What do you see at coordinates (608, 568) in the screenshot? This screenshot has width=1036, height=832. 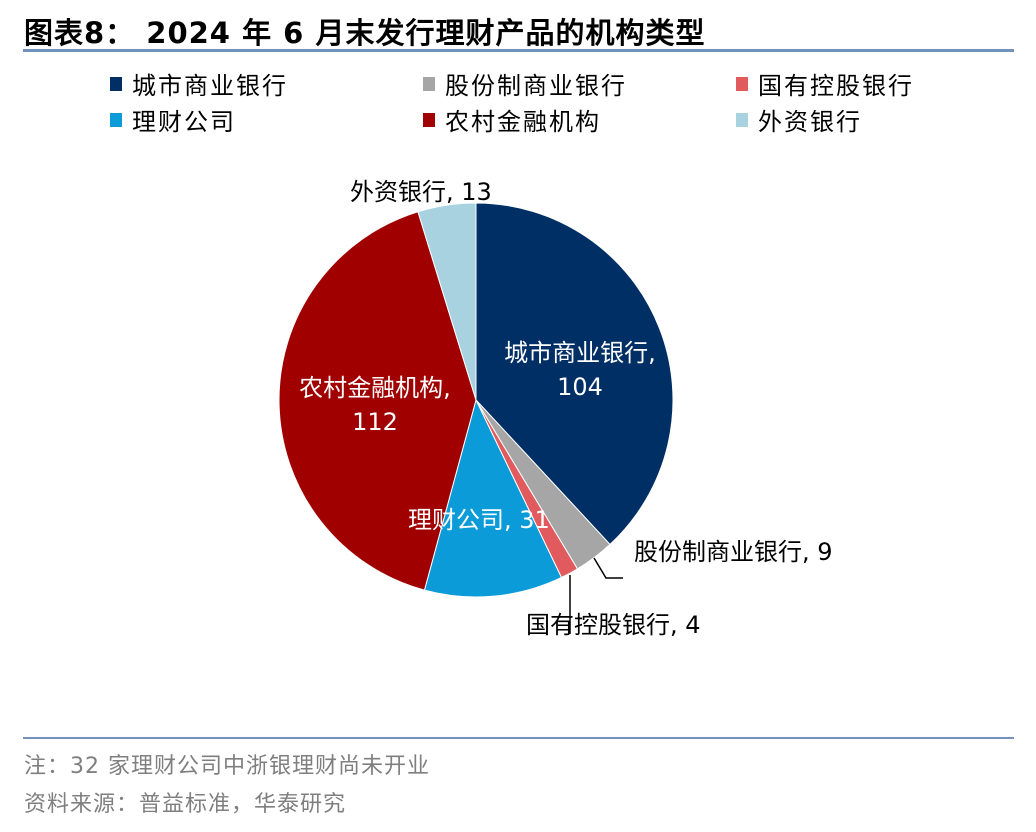 I see `leader-line` at bounding box center [608, 568].